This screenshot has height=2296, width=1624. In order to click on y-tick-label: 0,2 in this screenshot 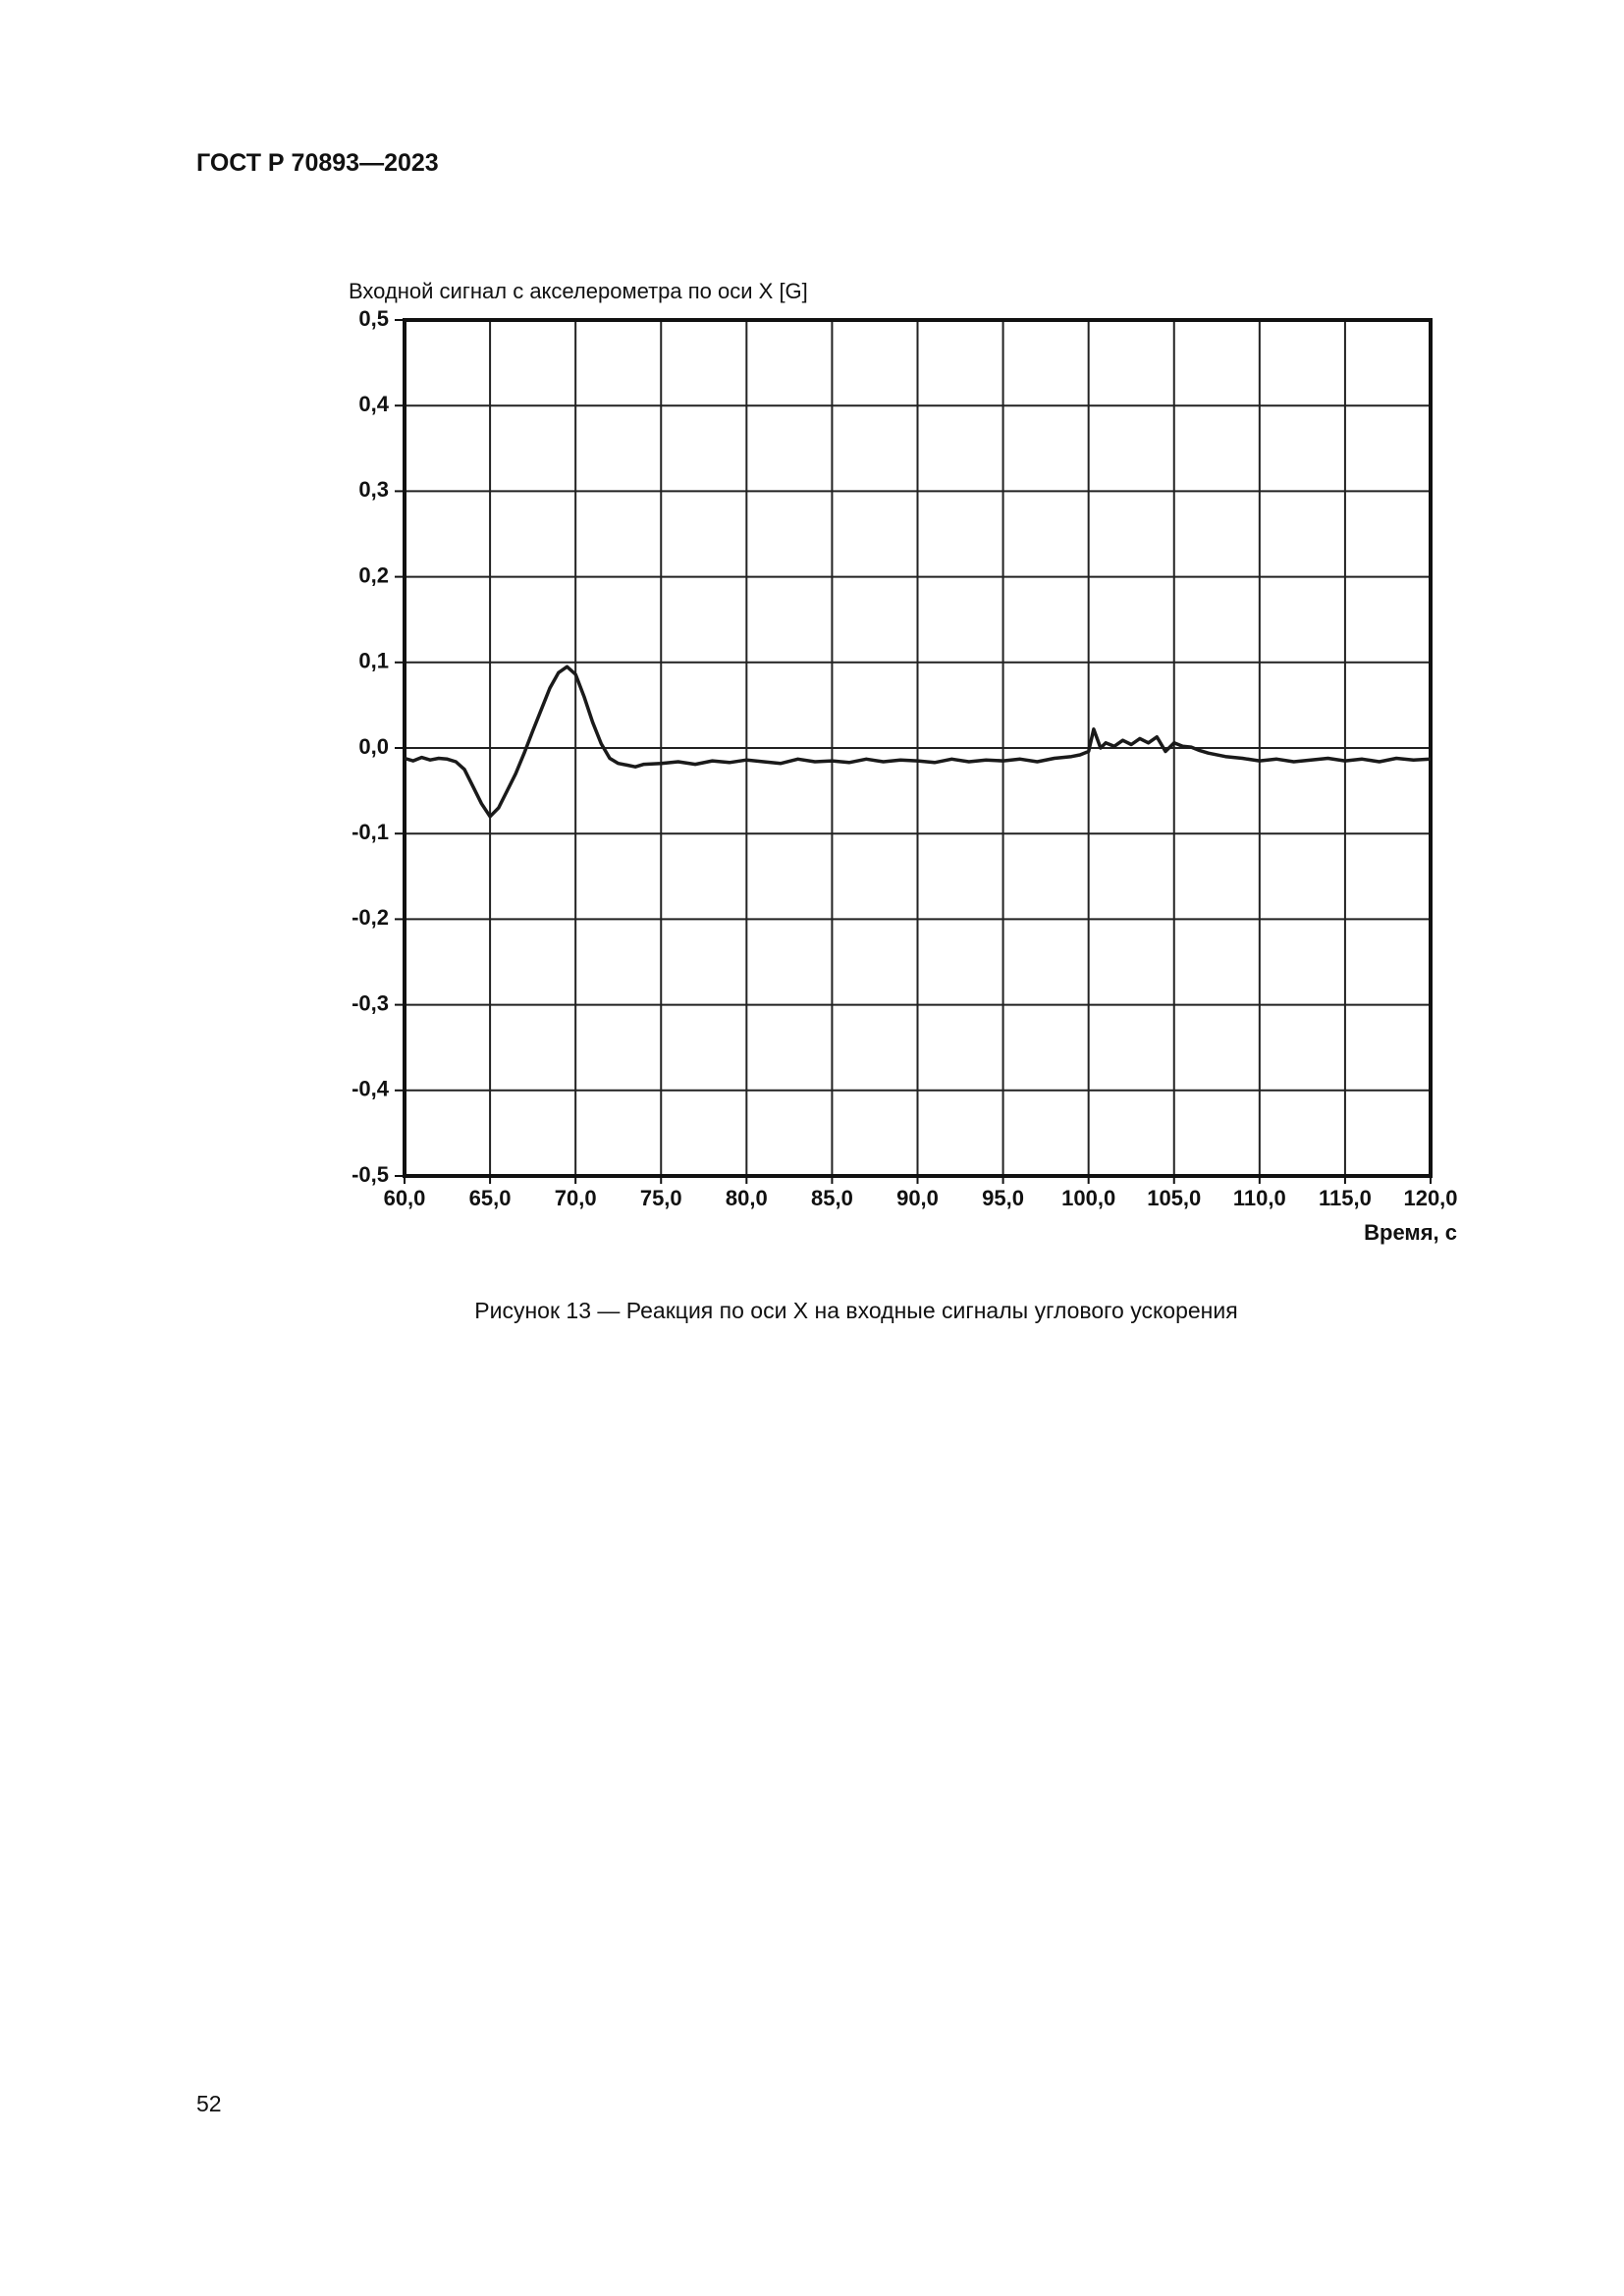, I will do `click(373, 574)`.